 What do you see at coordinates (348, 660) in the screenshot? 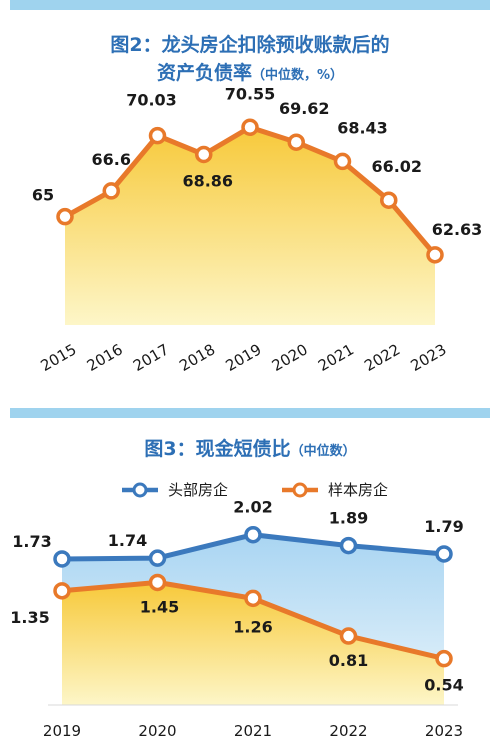
I see `chart2-value-label-orange-2022: 0.81` at bounding box center [348, 660].